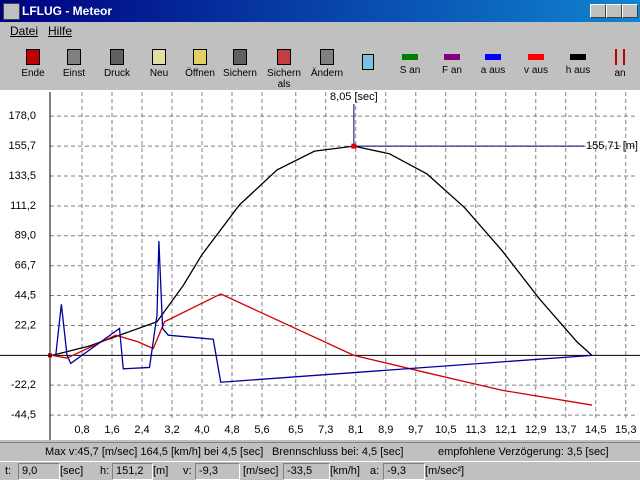 This screenshot has height=480, width=640. Describe the element at coordinates (620, 73) in the screenshot. I see `button-label: an` at that location.